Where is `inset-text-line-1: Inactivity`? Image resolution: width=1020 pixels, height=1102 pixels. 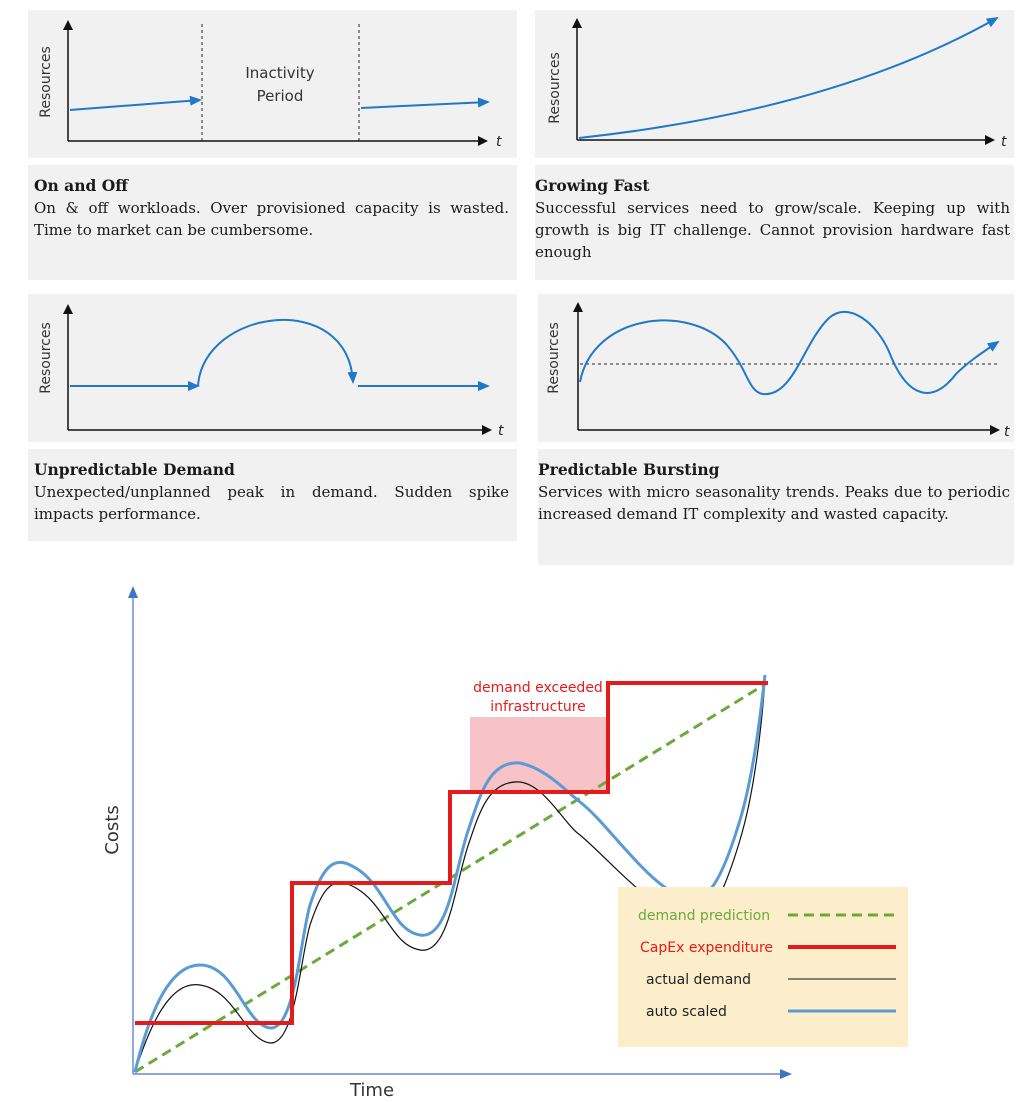
inset-text-line-1: Inactivity is located at coordinates (279, 73).